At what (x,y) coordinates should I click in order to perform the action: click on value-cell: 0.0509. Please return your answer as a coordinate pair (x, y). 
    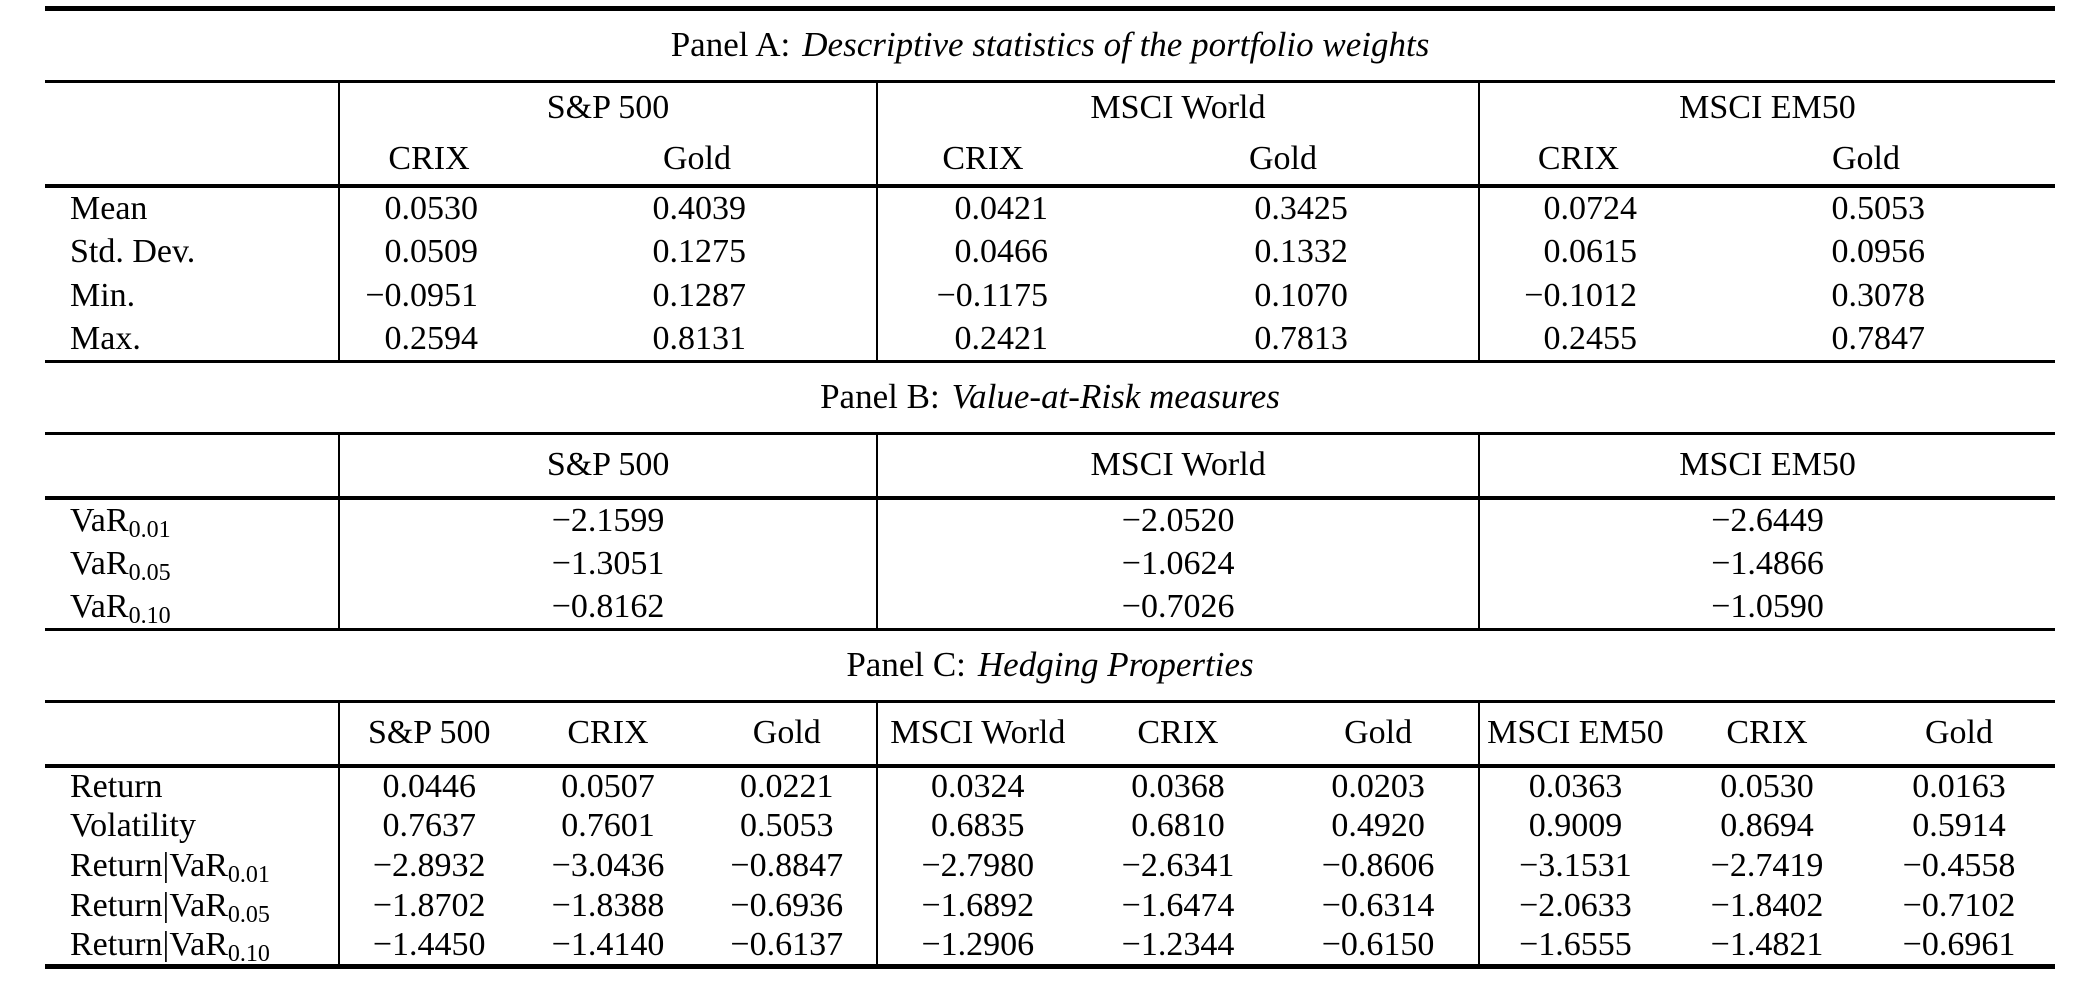
    Looking at the image, I should click on (473, 251).